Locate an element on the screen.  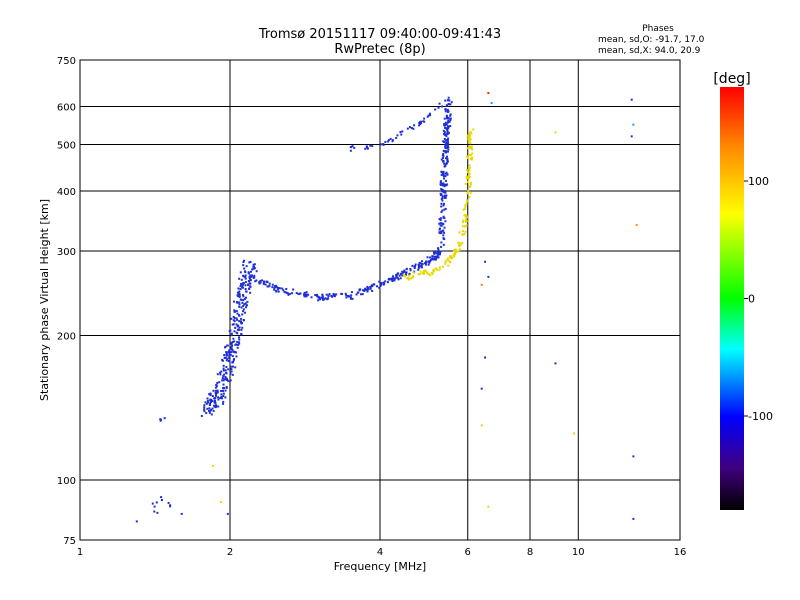
x-tick-label: 10 is located at coordinates (578, 552).